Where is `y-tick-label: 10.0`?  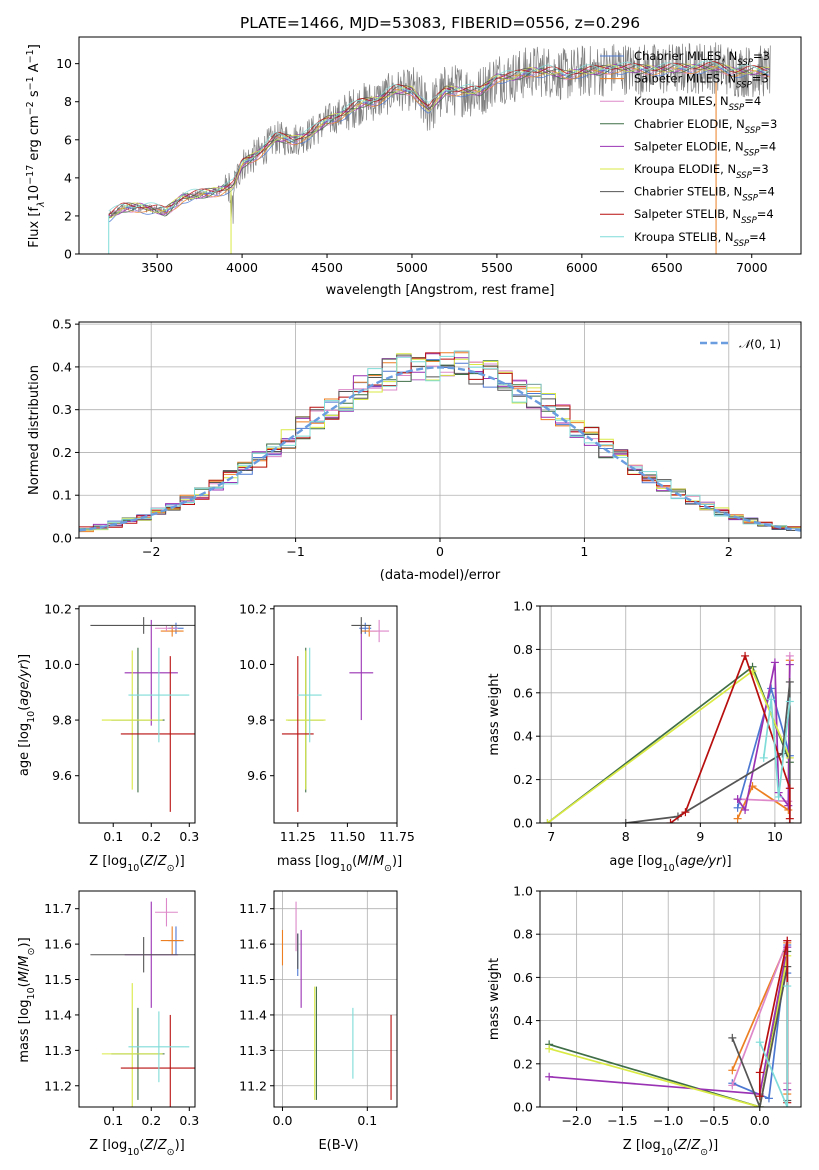
y-tick-label: 10.0 is located at coordinates (253, 664).